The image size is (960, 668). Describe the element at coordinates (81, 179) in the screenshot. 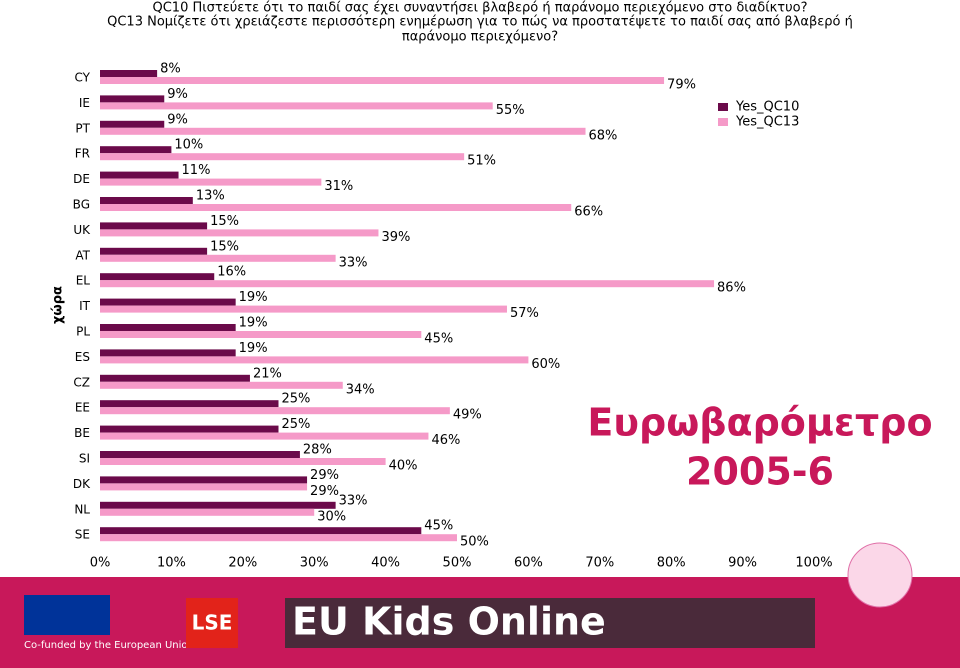

I see `y-tick-label: DE` at that location.